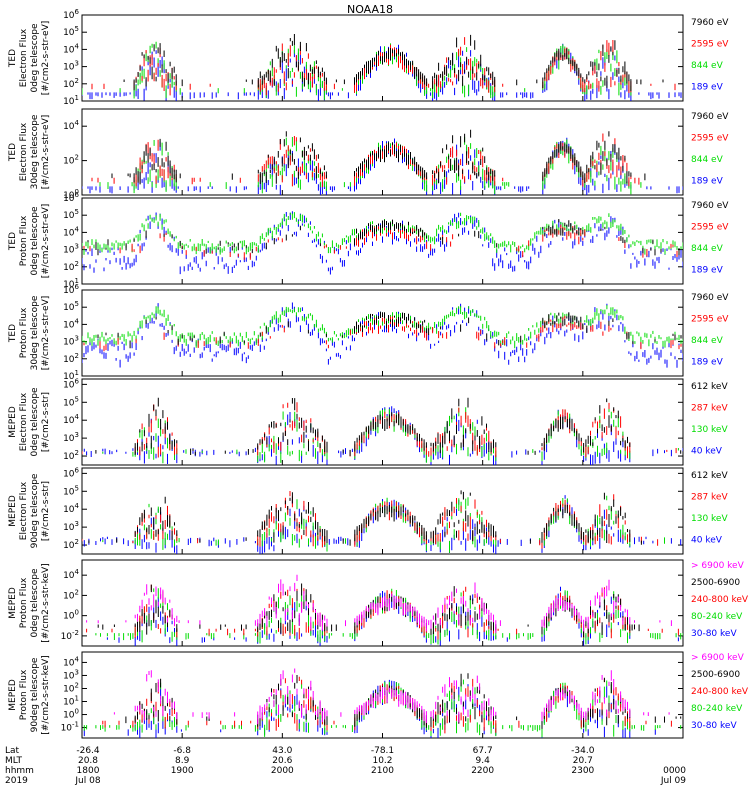 The width and height of the screenshot is (750, 800). I want to click on x-tick-label: 2300, so click(582, 771).